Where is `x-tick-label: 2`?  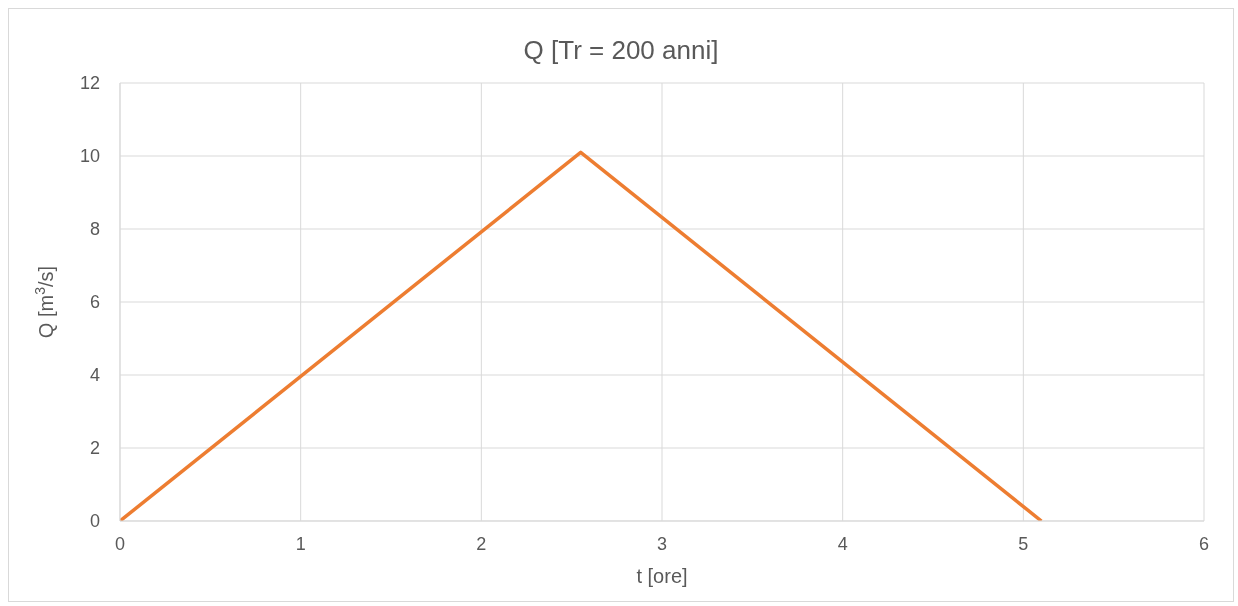 x-tick-label: 2 is located at coordinates (481, 543).